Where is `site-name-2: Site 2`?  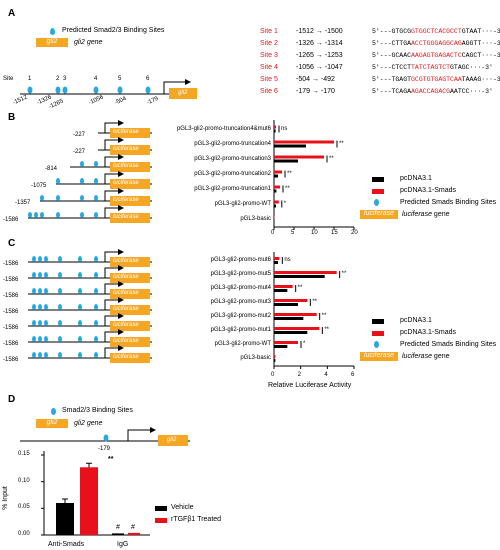
site-name-2: Site 2 is located at coordinates (269, 43).